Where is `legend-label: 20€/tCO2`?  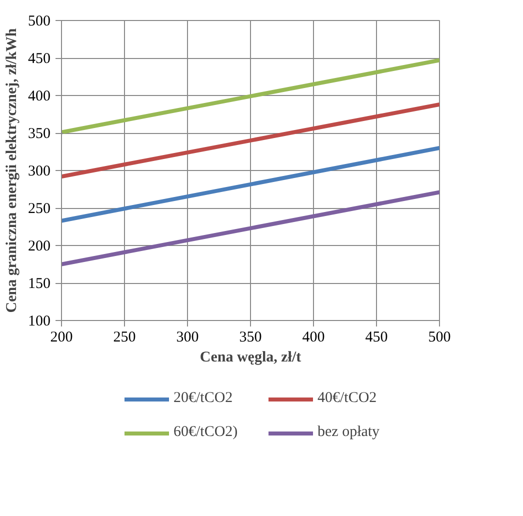 legend-label: 20€/tCO2 is located at coordinates (204, 398).